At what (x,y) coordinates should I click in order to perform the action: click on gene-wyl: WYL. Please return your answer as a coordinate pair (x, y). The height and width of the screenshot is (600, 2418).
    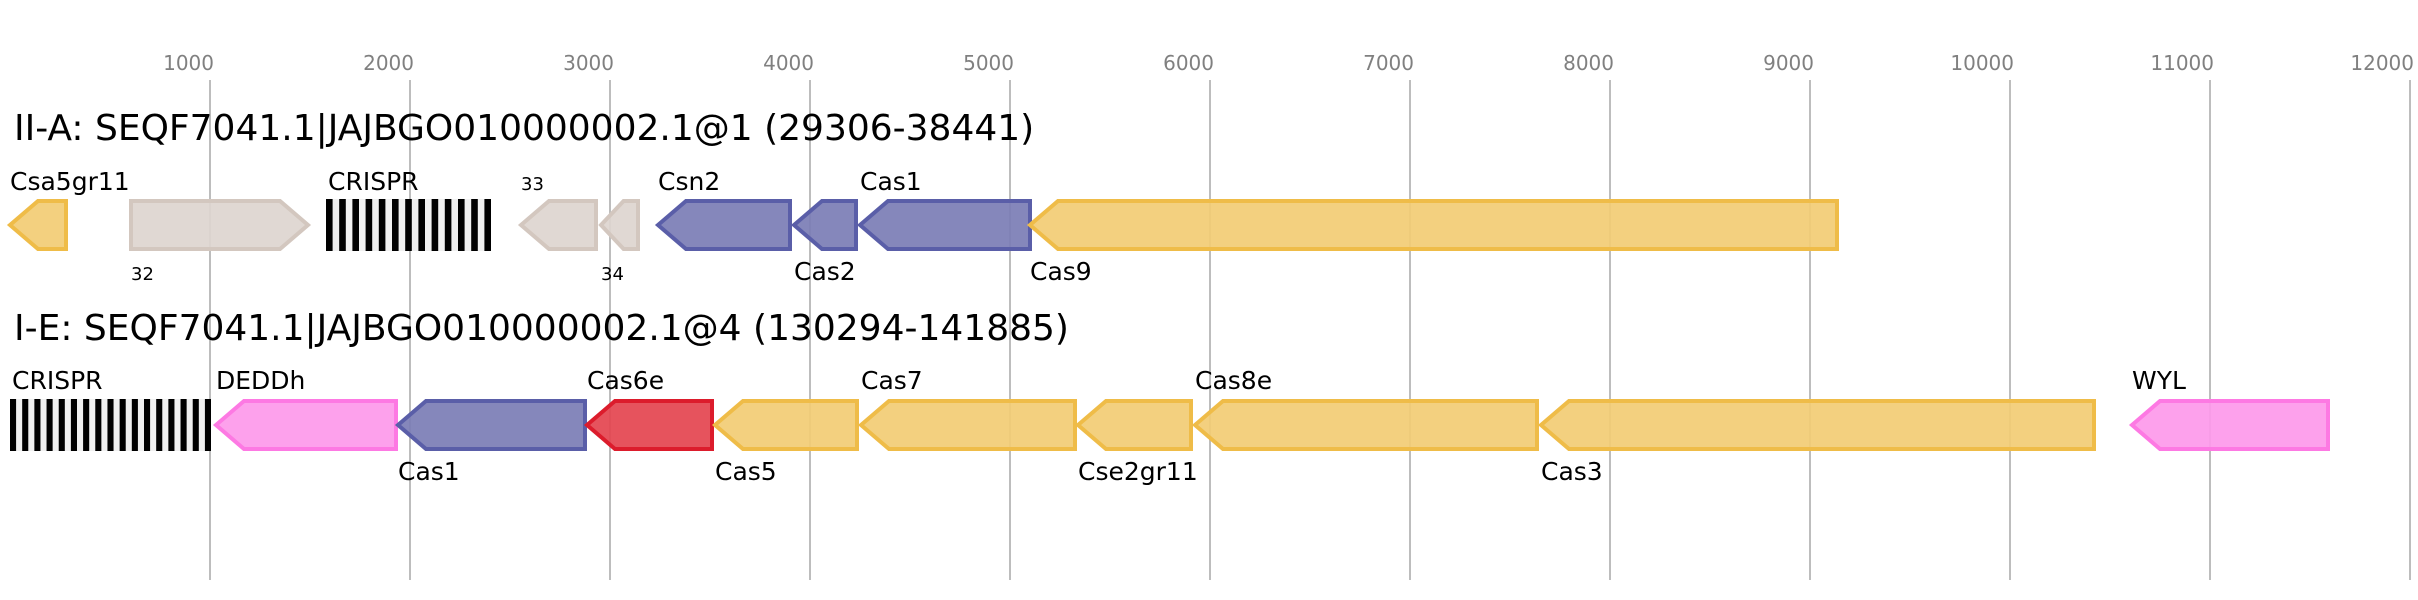
    Looking at the image, I should click on (2229, 408).